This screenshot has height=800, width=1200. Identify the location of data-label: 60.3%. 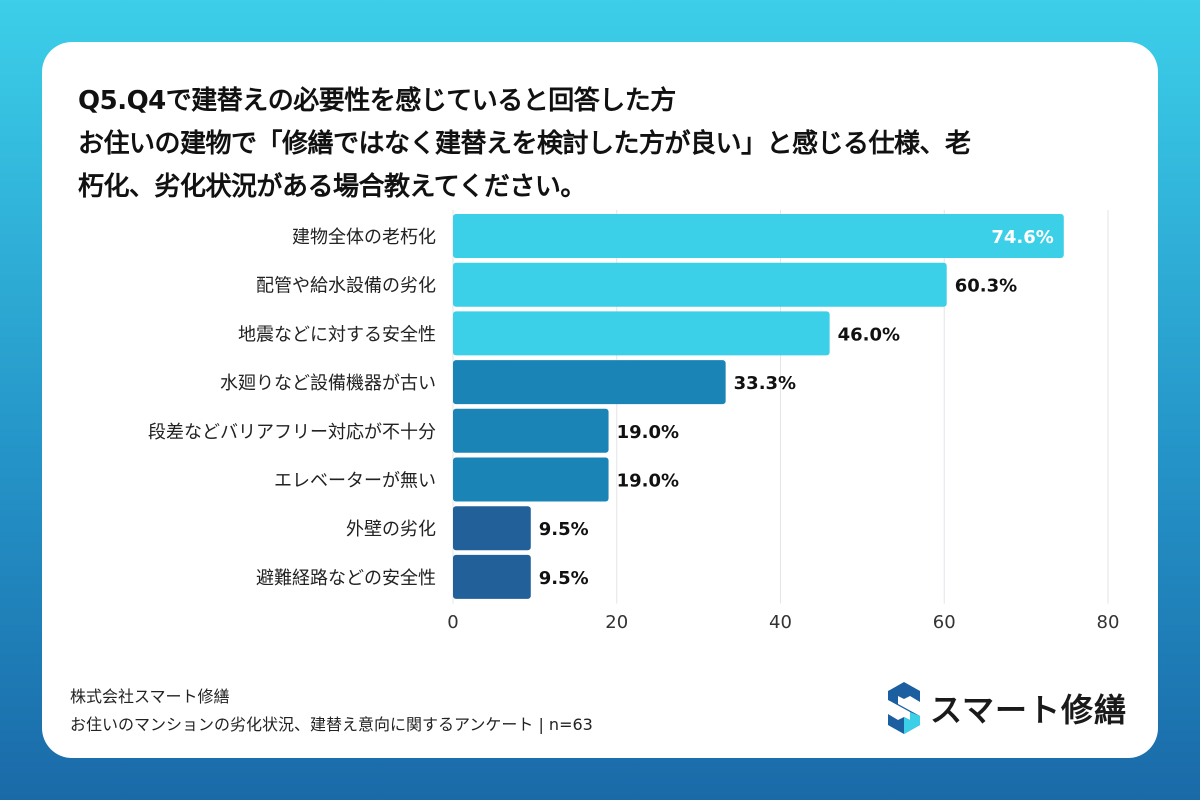
(986, 286).